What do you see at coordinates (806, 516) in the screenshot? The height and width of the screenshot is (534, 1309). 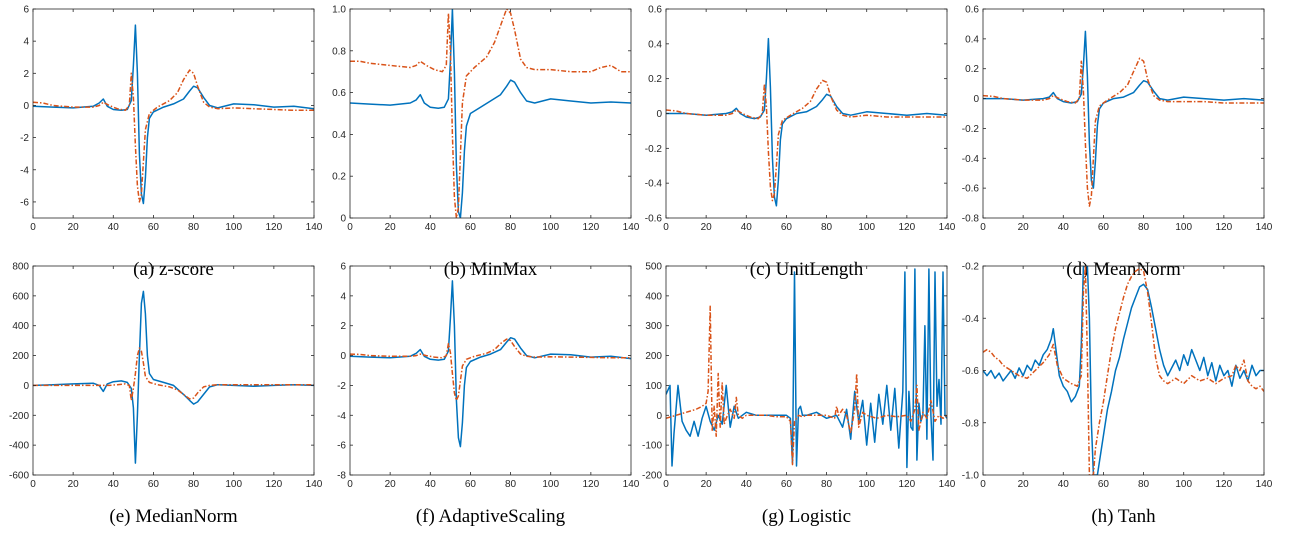 I see `subplot-caption: (g) Logistic` at bounding box center [806, 516].